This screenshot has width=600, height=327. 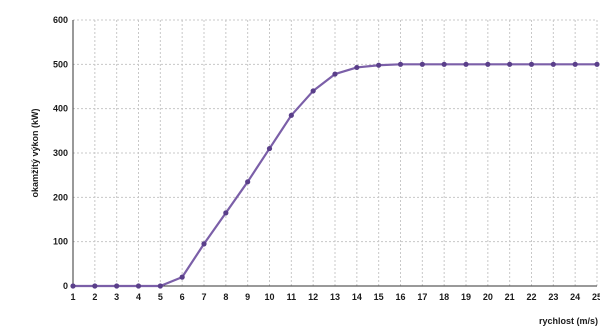 I want to click on x-tick-label: 9, so click(x=247, y=297).